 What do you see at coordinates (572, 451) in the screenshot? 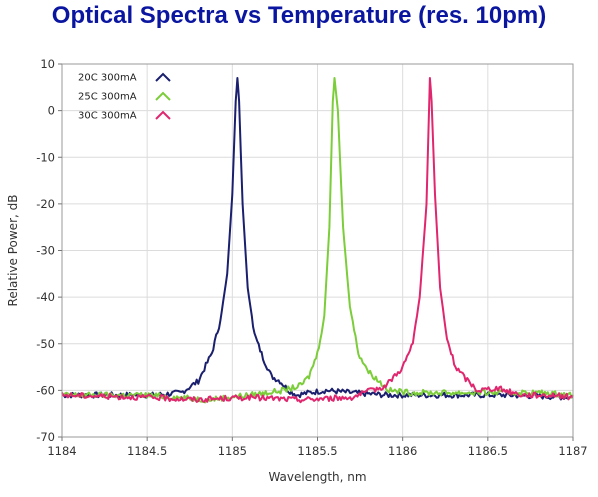
I see `x-tick-label: 1187` at bounding box center [572, 451].